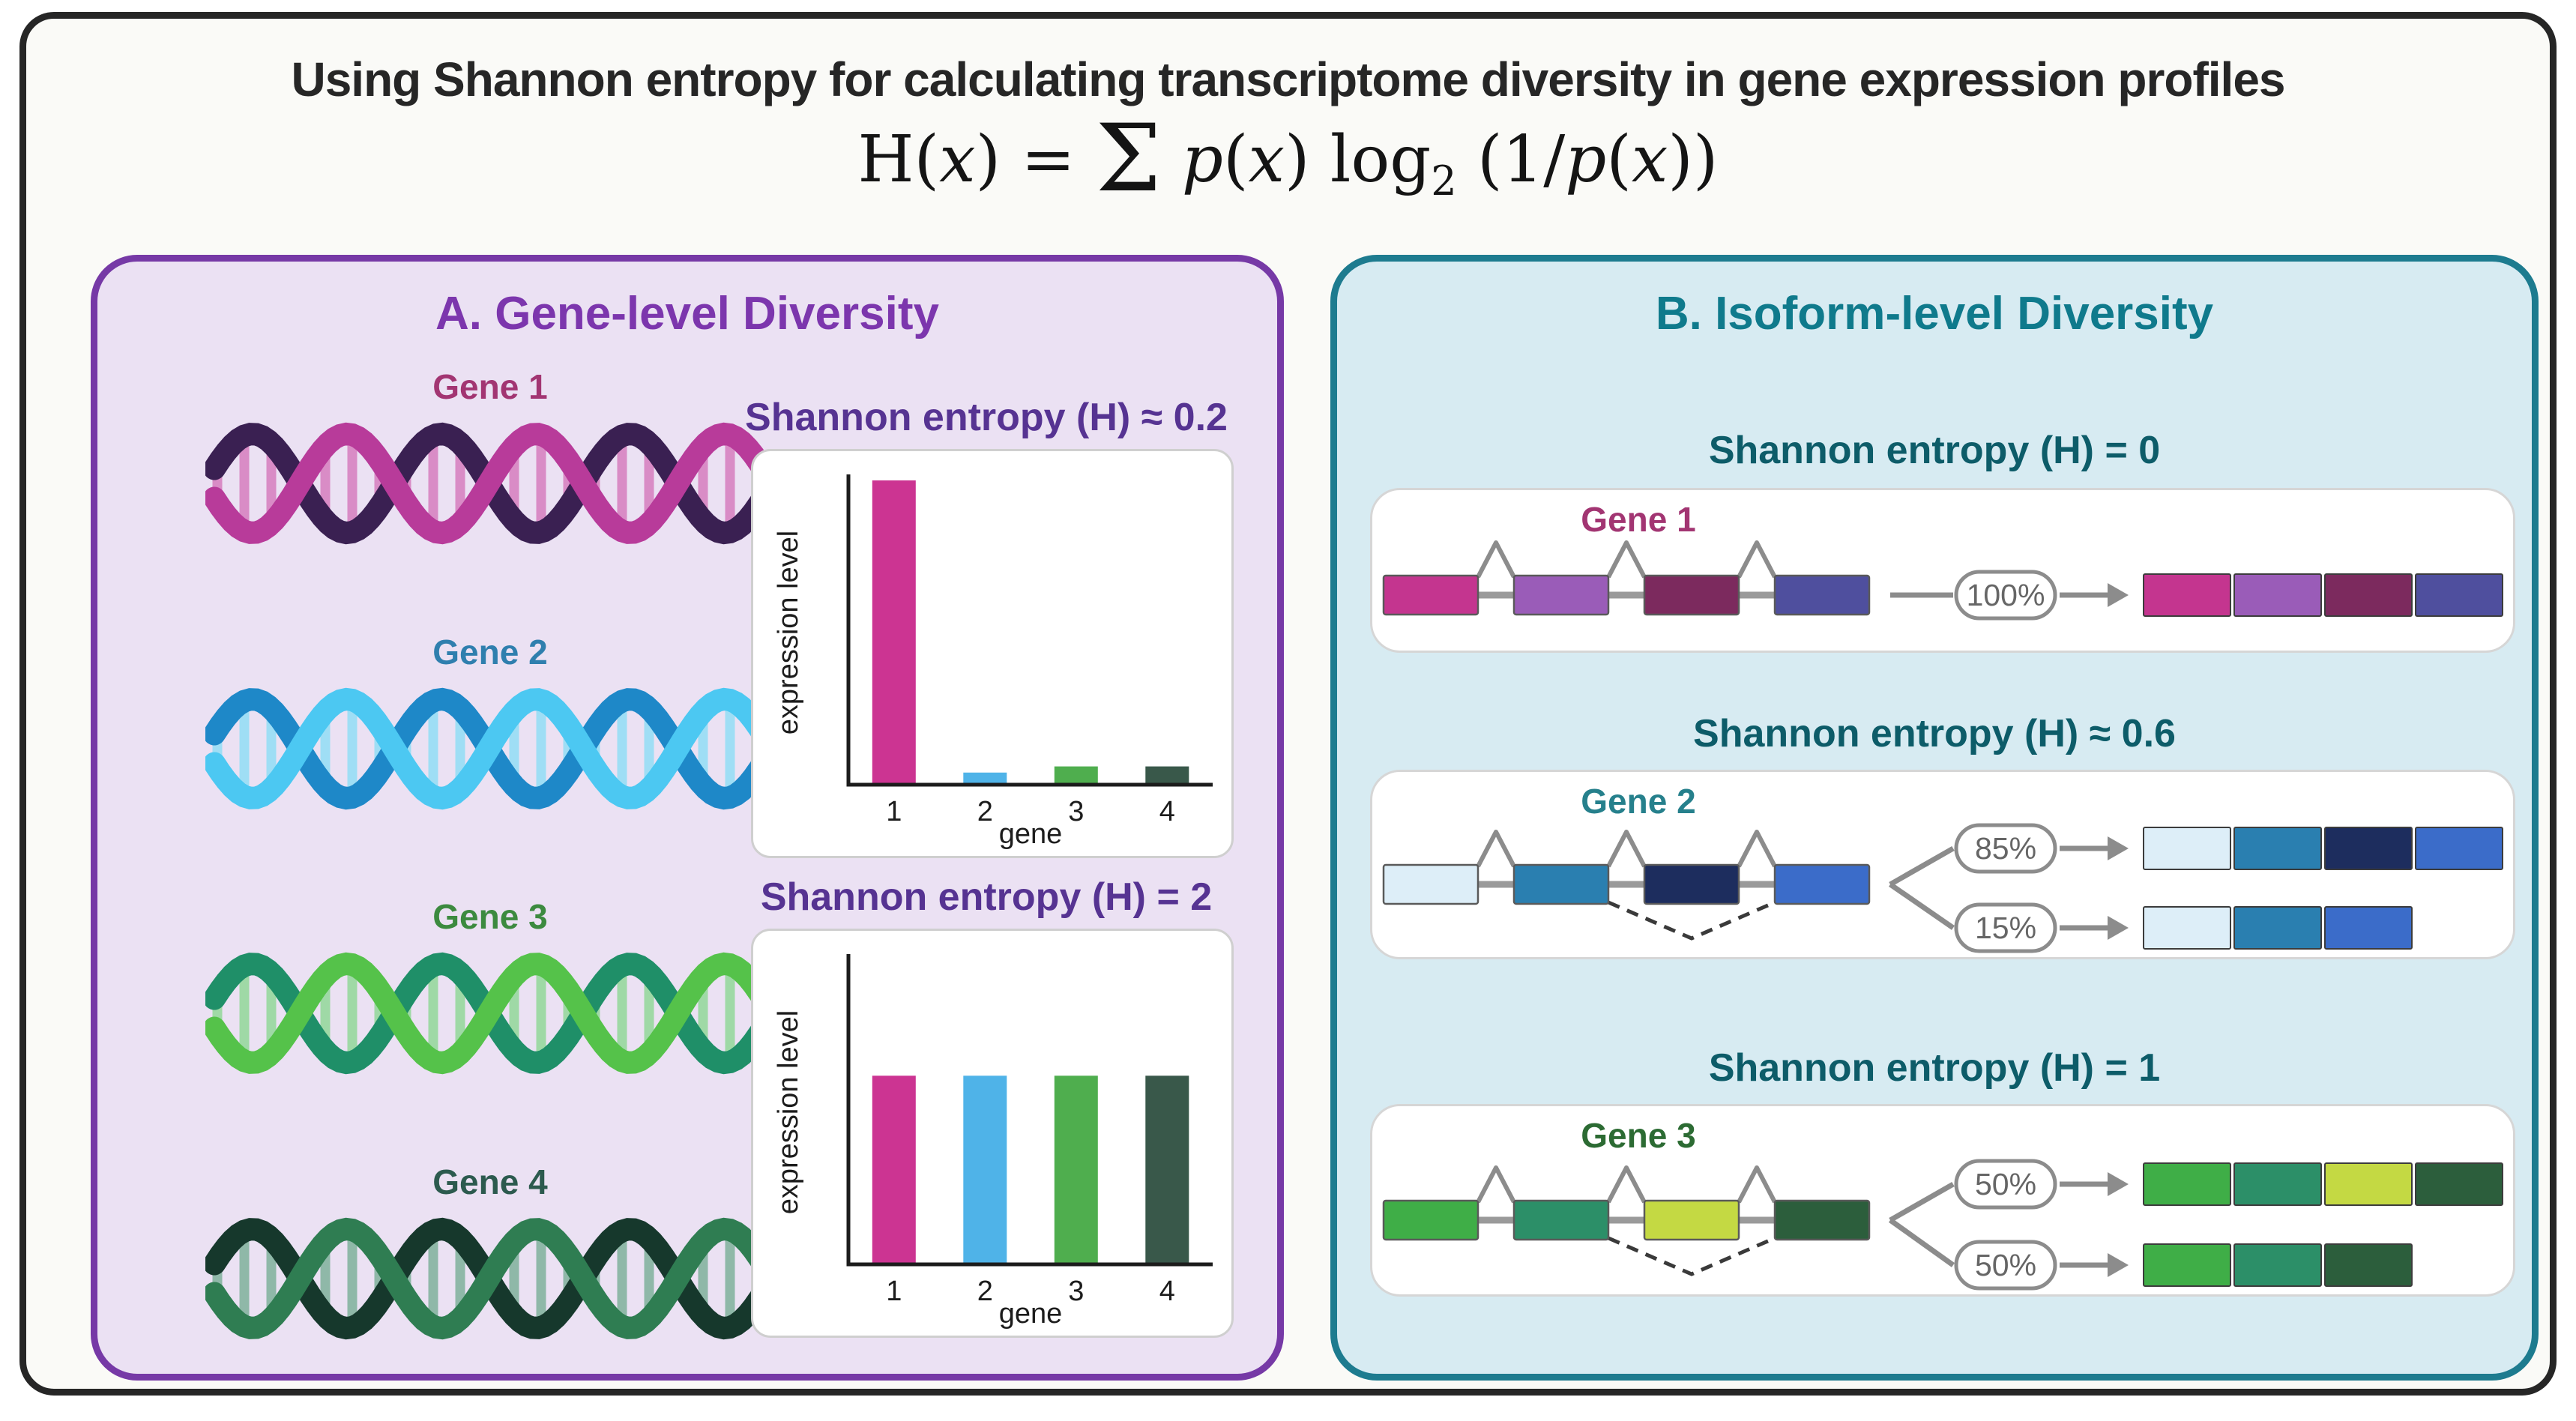 The image size is (2576, 1421). I want to click on formula-part: (1/, so click(1511, 159).